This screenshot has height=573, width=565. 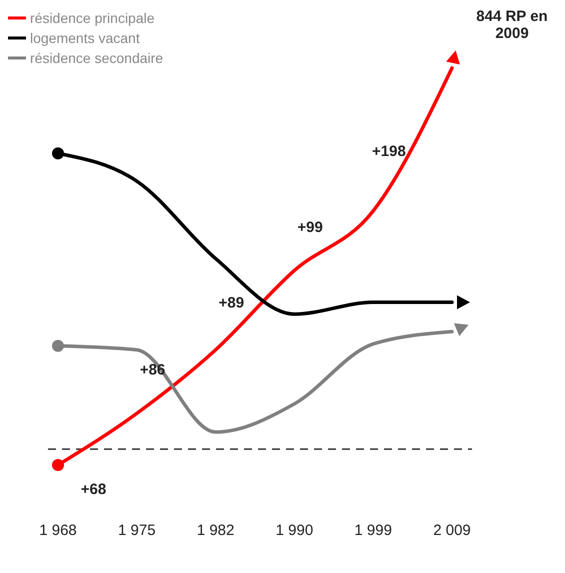 What do you see at coordinates (93, 489) in the screenshot?
I see `text: +68` at bounding box center [93, 489].